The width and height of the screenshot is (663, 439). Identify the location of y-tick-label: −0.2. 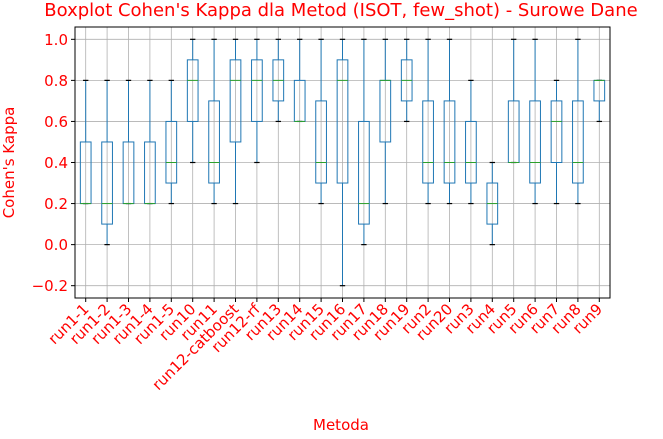
(50, 286).